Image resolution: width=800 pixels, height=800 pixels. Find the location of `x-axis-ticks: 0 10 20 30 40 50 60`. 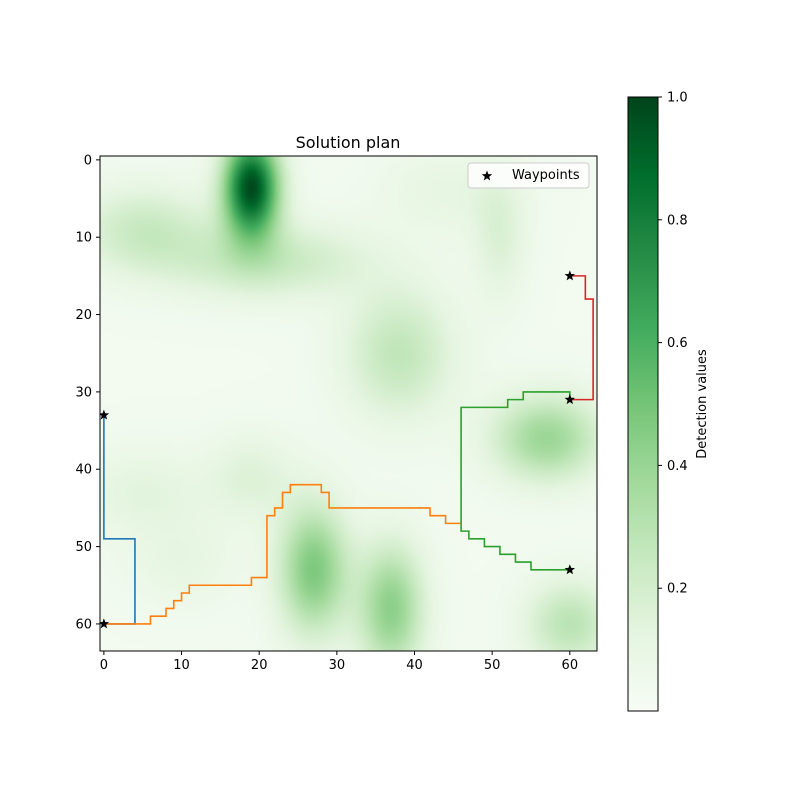

x-axis-ticks: 0 10 20 30 40 50 60 is located at coordinates (339, 662).